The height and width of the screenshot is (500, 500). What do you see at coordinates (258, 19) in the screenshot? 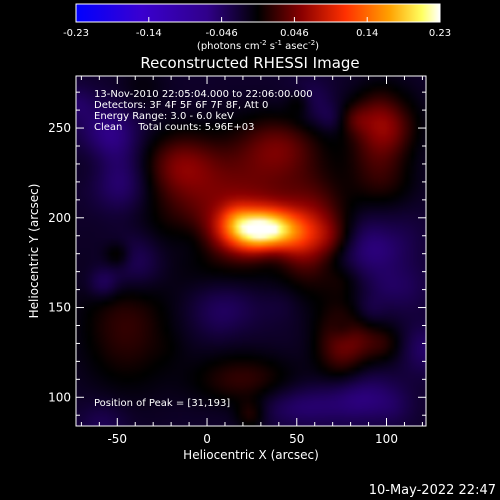
I see `colorbar-ticks` at bounding box center [258, 19].